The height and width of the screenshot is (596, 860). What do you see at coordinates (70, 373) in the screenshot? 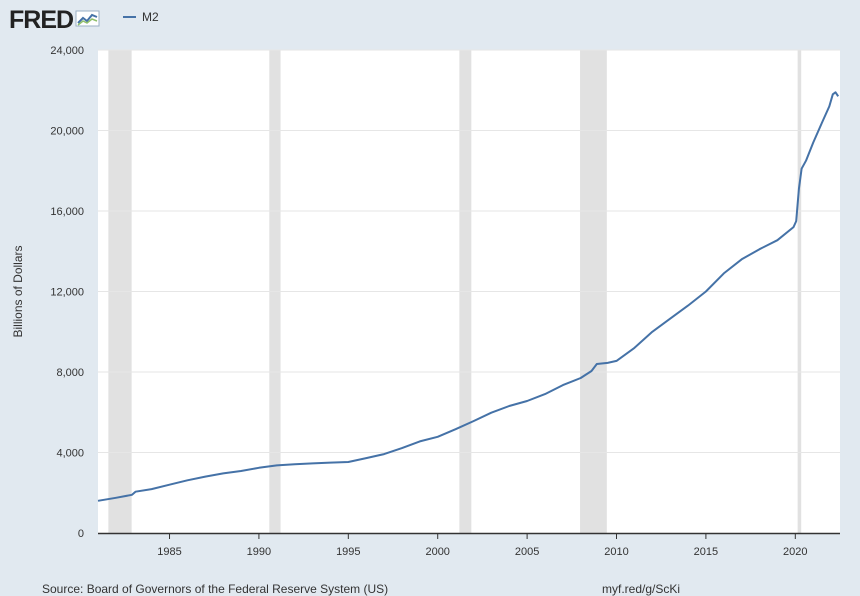
I see `y-tick-label-8000: 8,000` at bounding box center [70, 373].